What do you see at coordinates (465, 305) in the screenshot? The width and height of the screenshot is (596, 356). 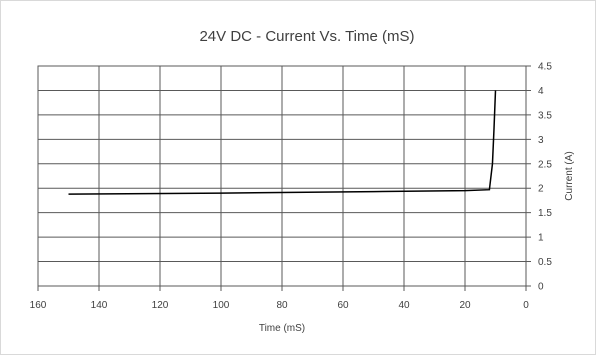 I see `x-tick-label: 20` at bounding box center [465, 305].